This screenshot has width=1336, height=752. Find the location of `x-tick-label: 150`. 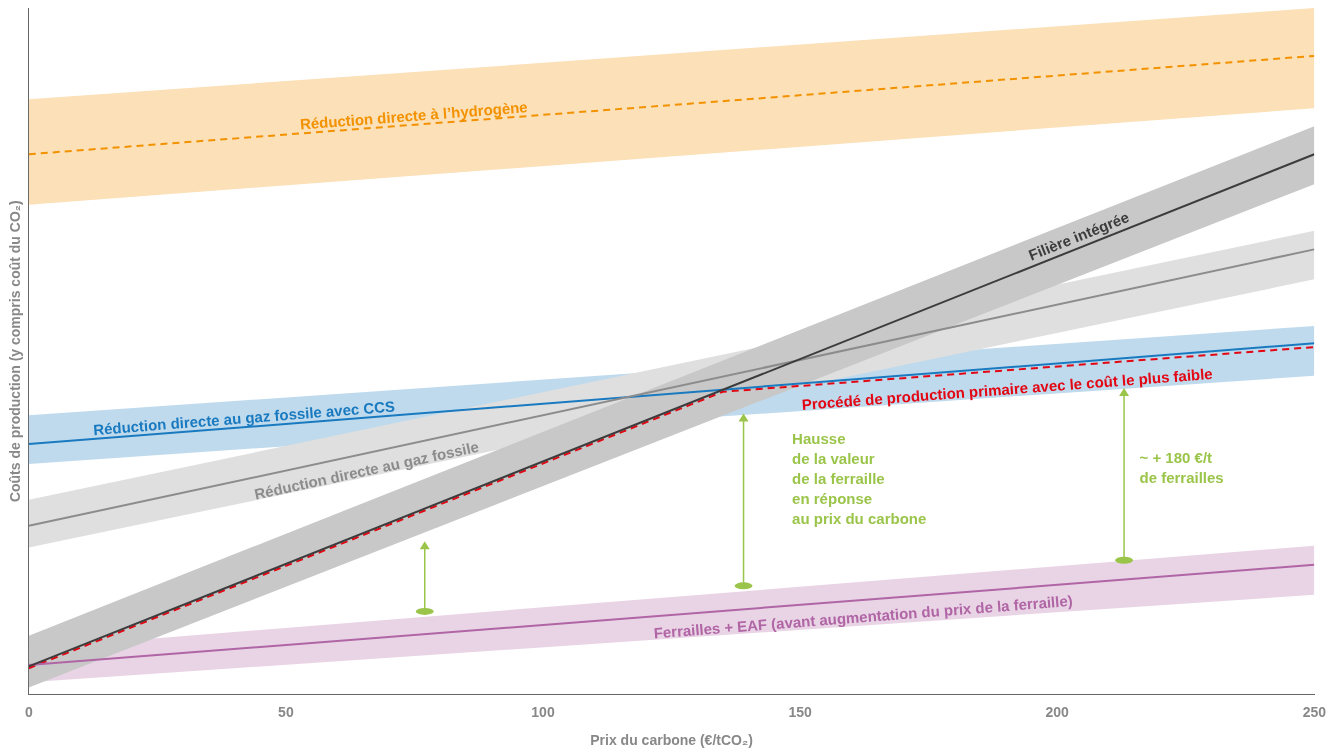

x-tick-label: 150 is located at coordinates (800, 711).